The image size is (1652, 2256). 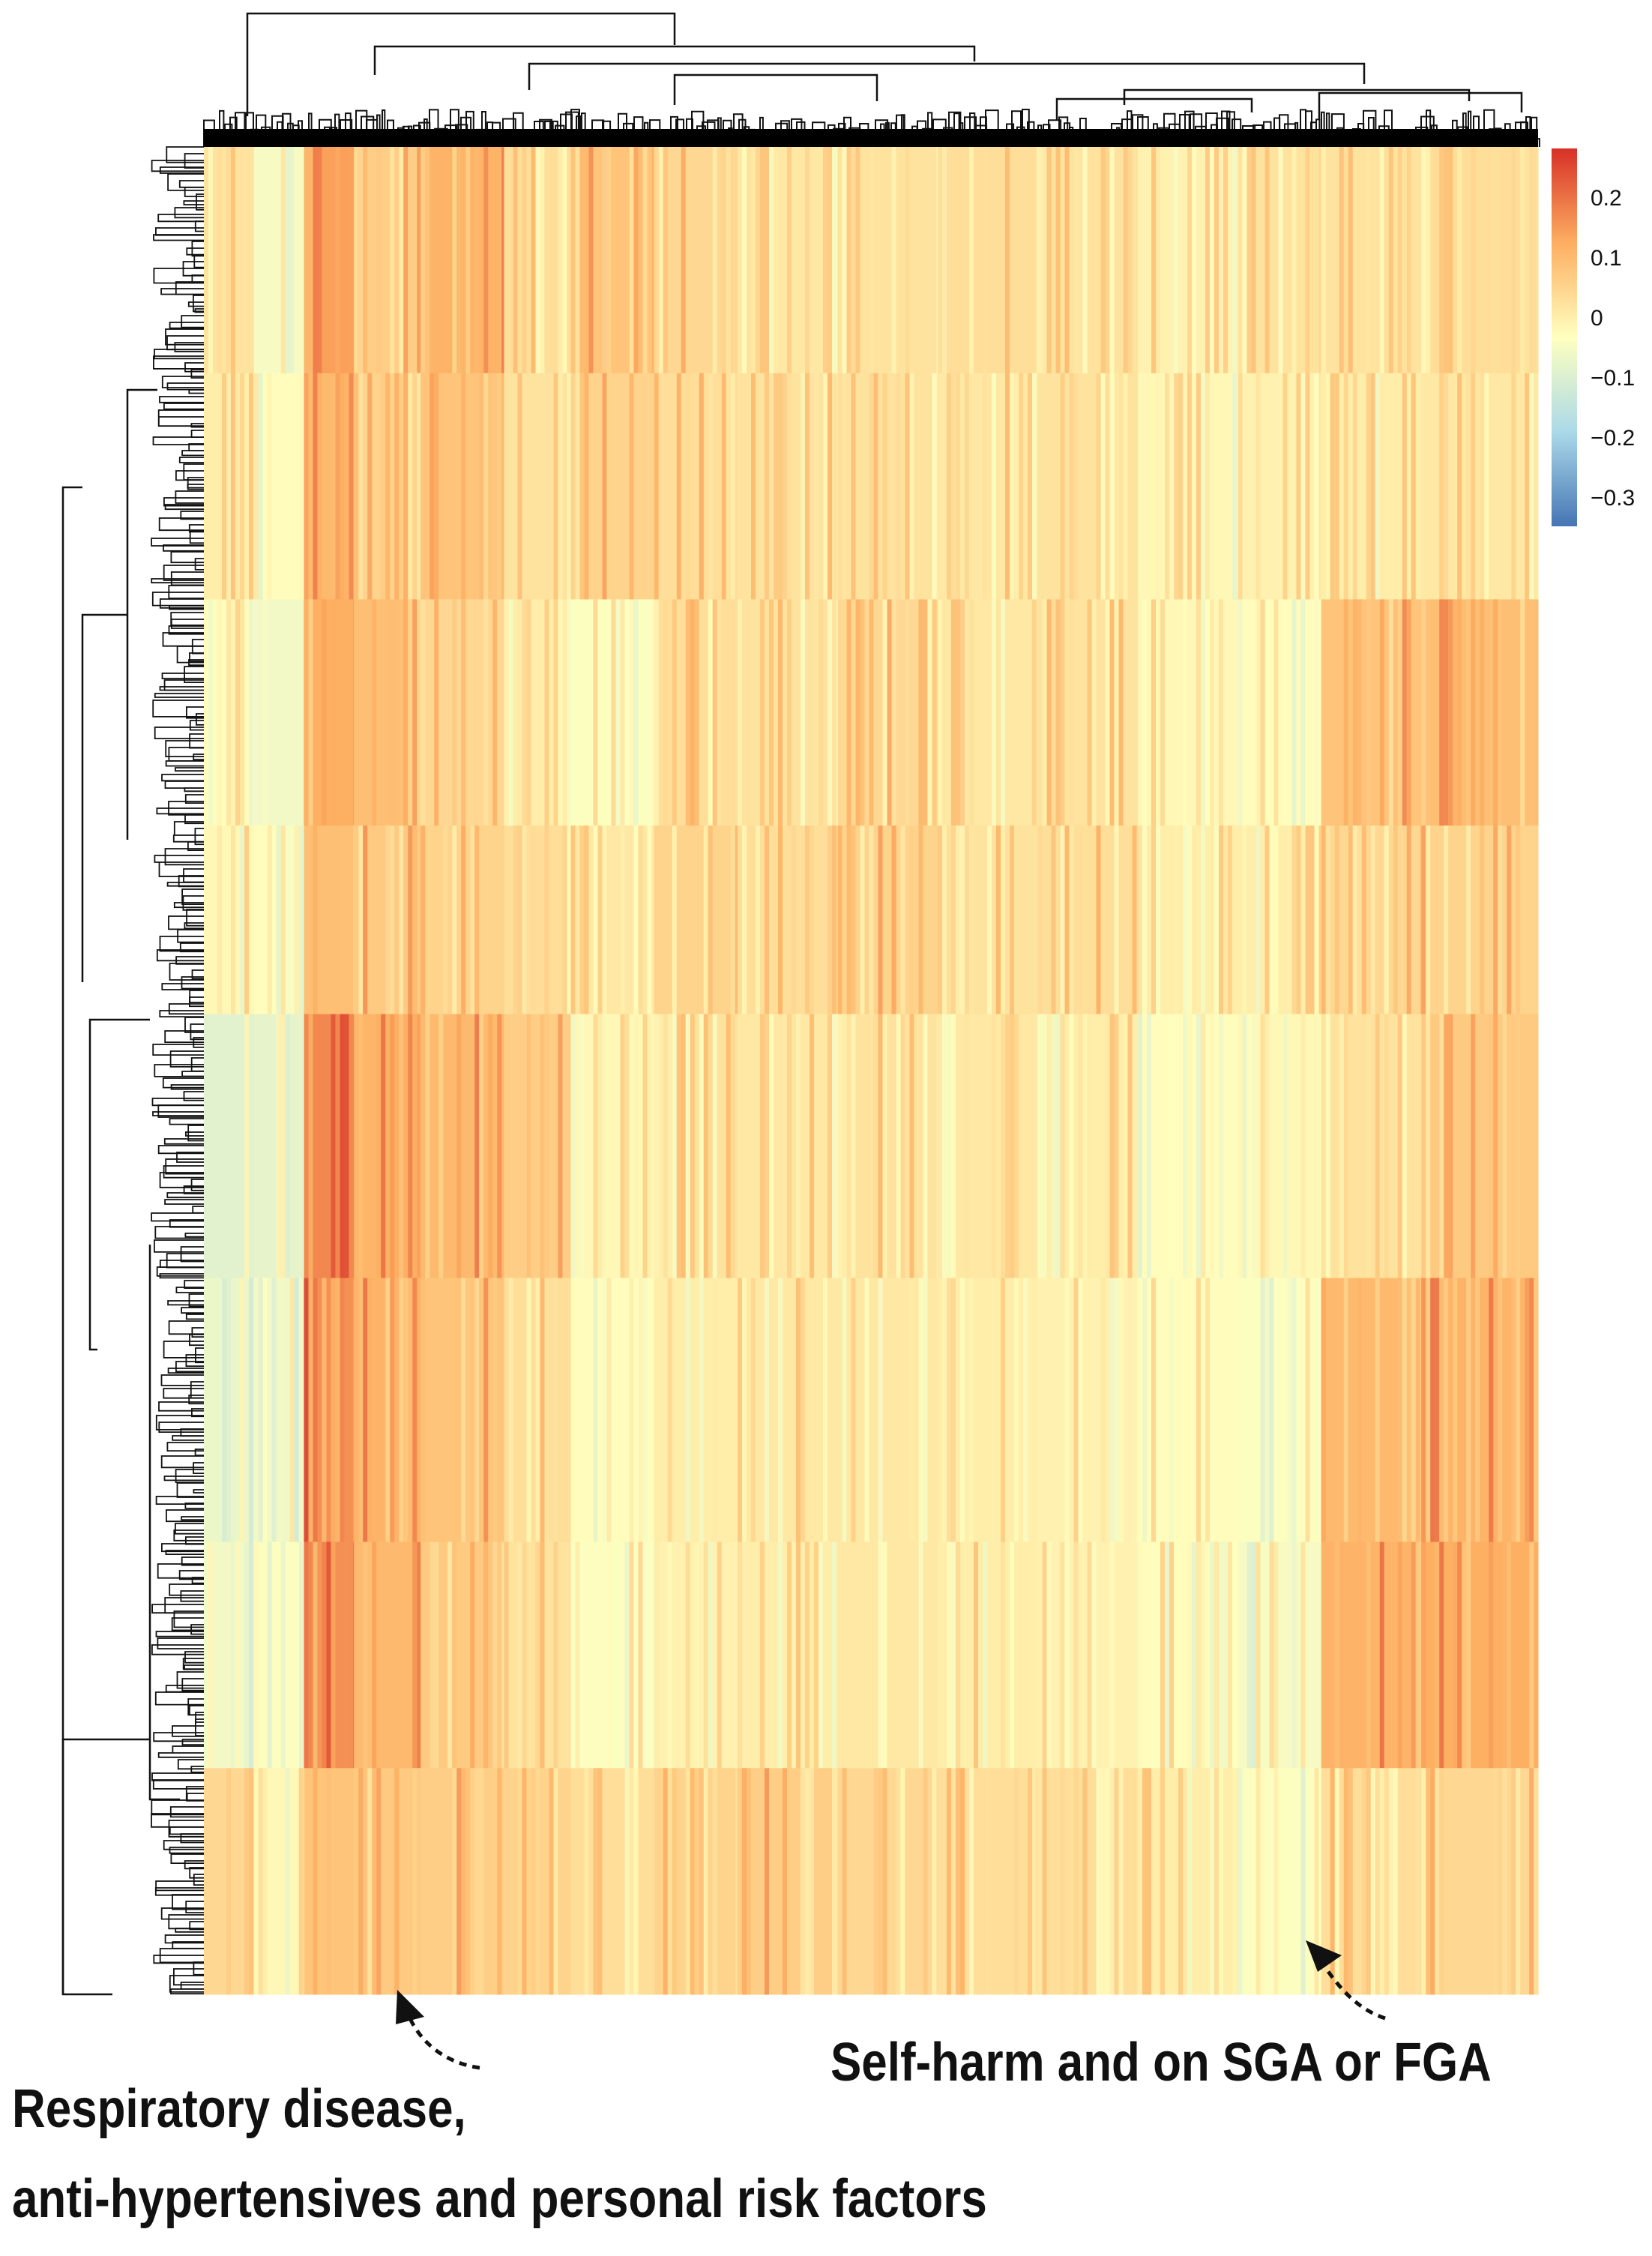 I want to click on colorbar-tick-label: −0.1, so click(x=1613, y=378).